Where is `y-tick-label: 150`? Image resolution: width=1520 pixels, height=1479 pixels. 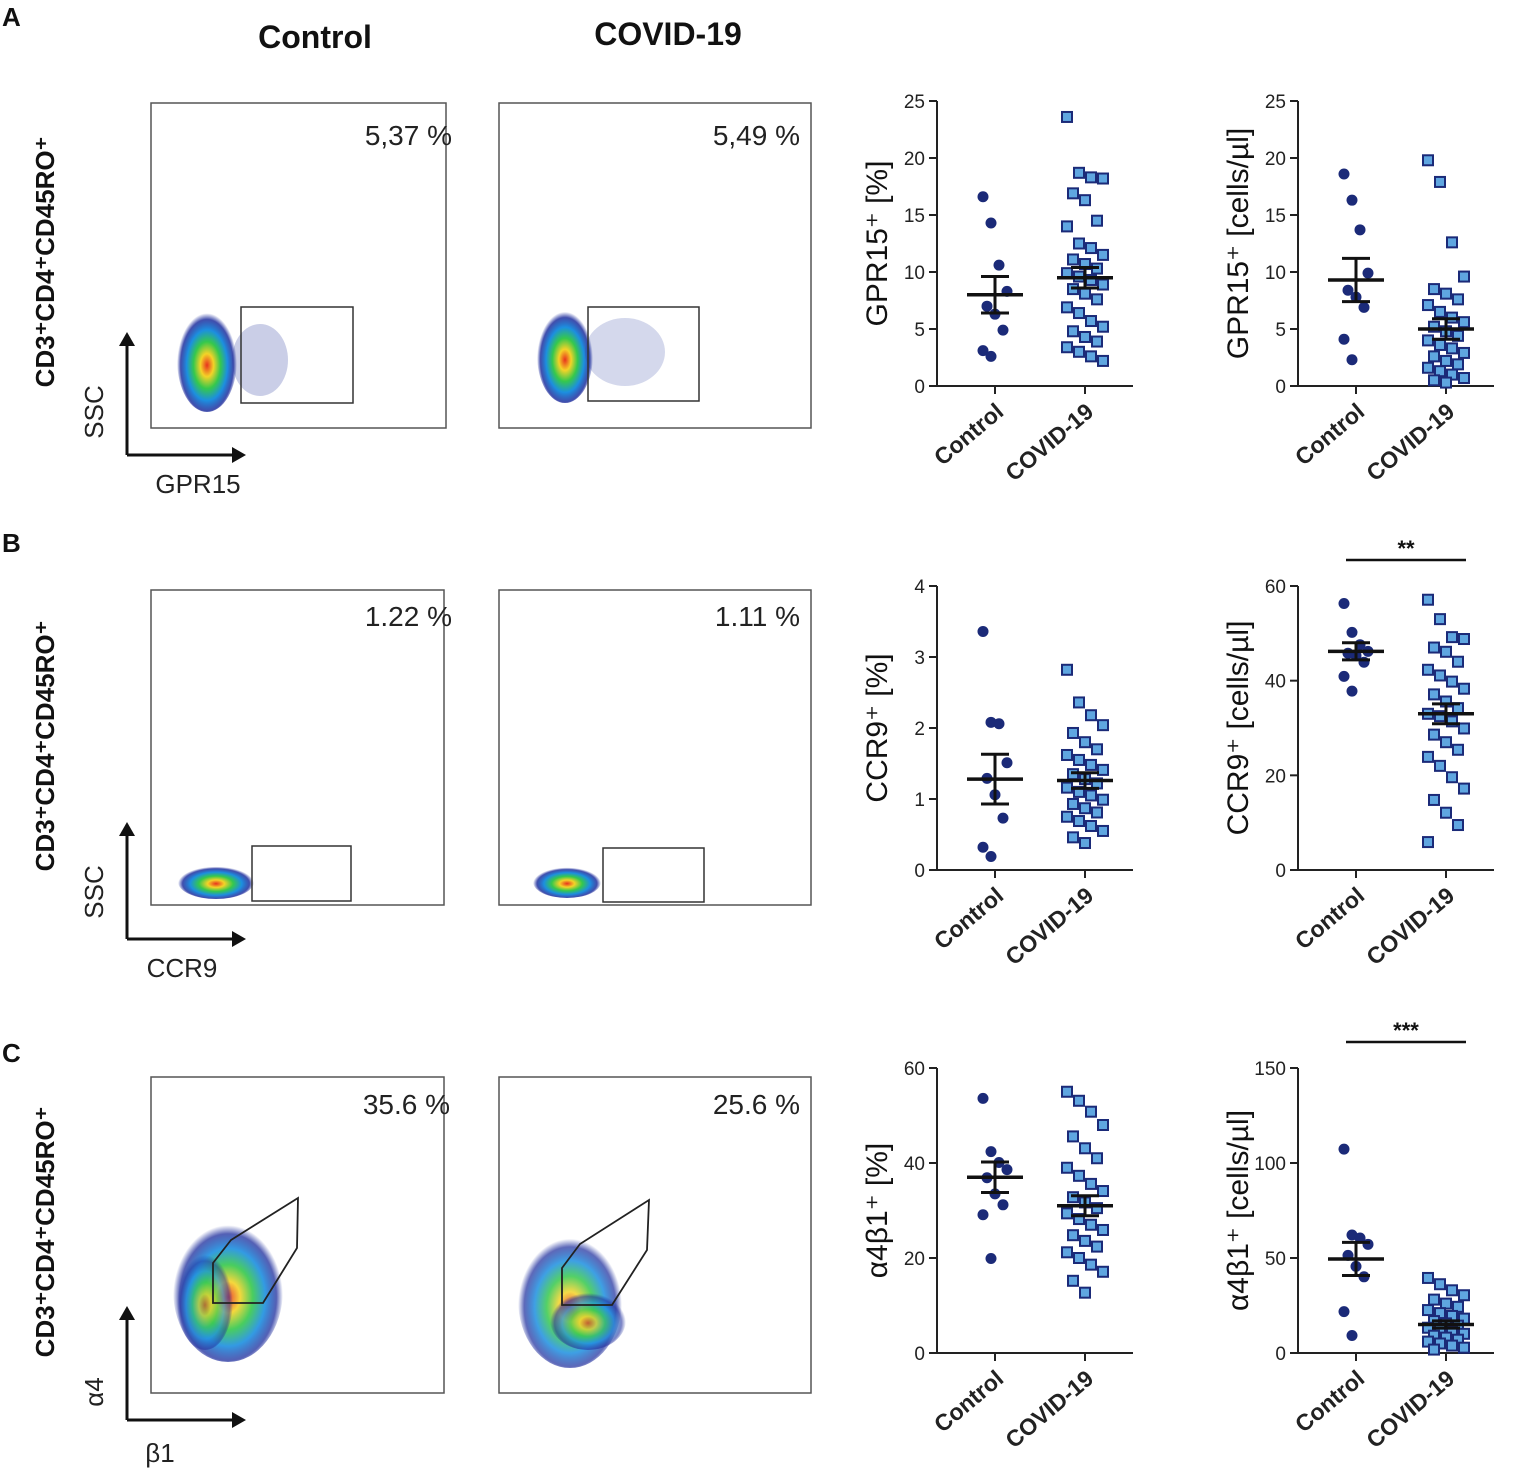
y-tick-label: 150 is located at coordinates (1270, 1069).